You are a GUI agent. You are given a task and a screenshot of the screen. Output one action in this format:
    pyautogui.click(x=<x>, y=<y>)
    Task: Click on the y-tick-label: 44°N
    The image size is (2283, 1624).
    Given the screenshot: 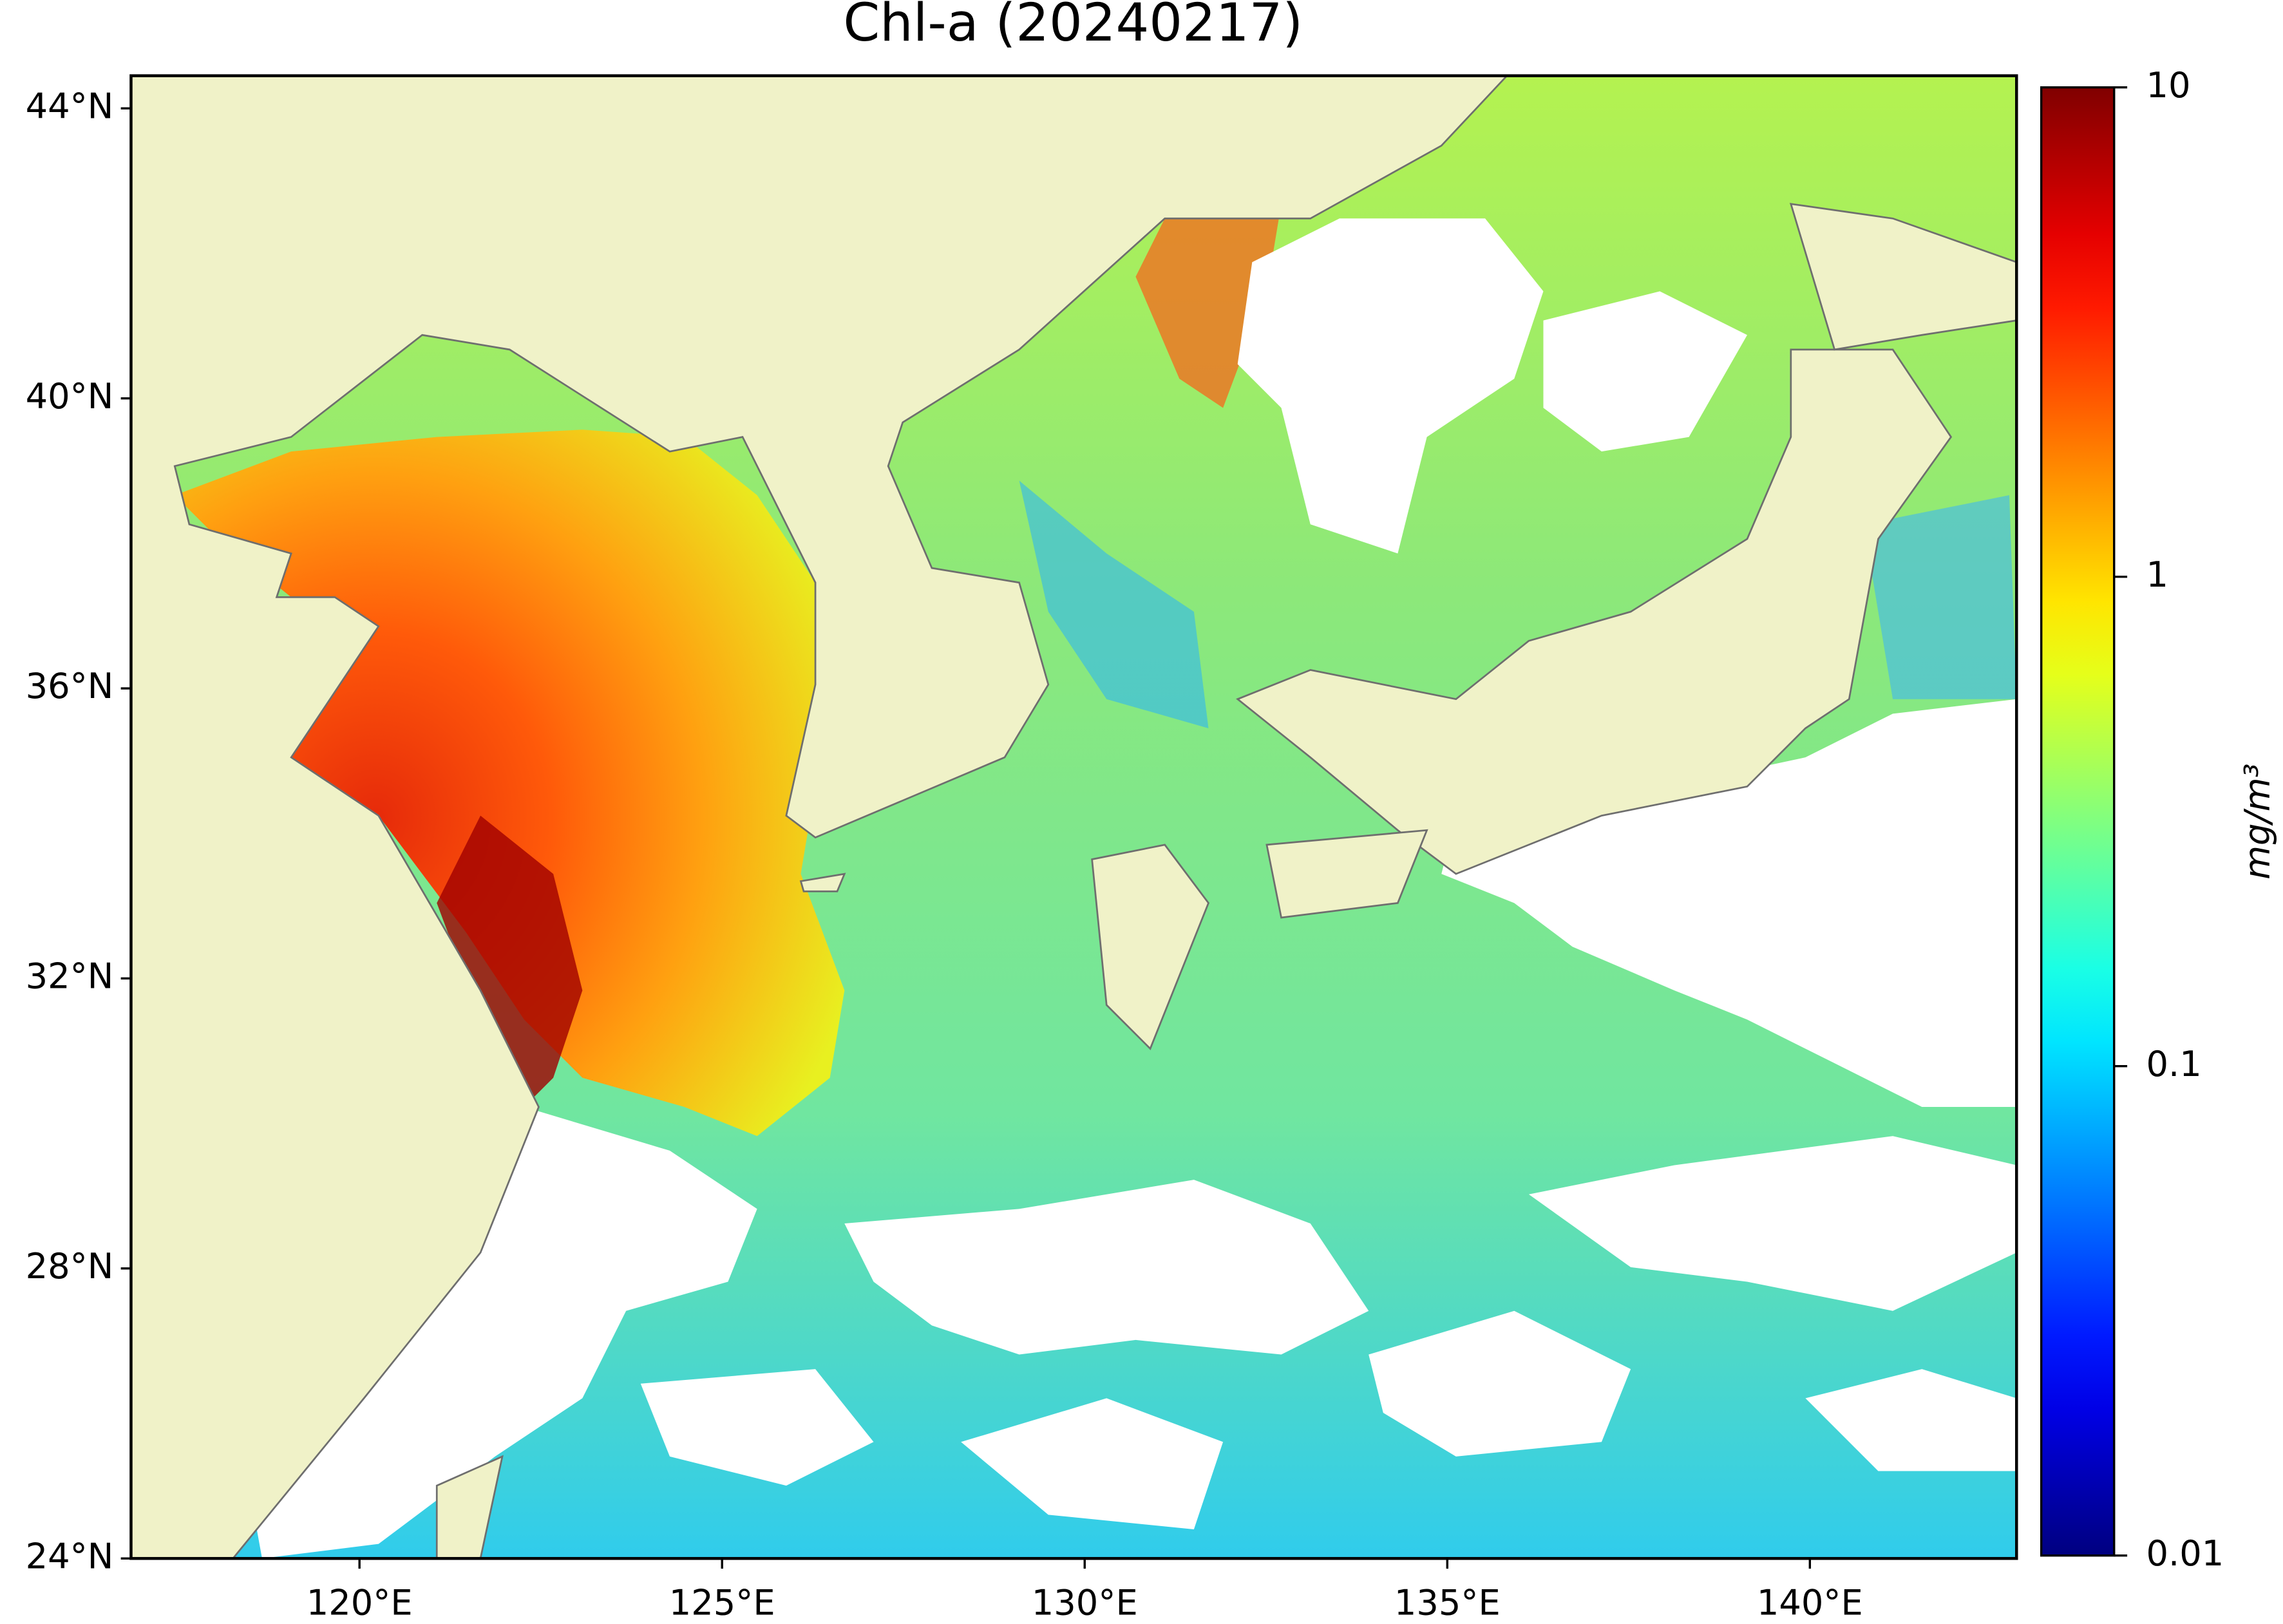 What is the action you would take?
    pyautogui.click(x=70, y=106)
    